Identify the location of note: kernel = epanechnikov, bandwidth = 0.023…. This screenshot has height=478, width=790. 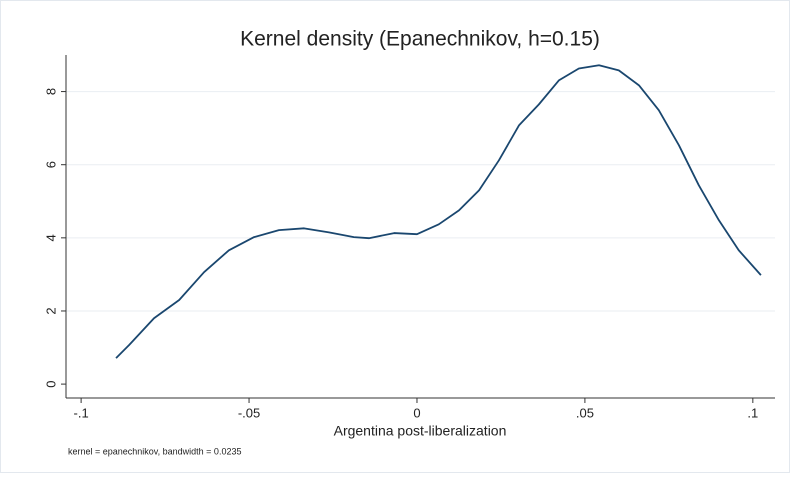
(154, 451).